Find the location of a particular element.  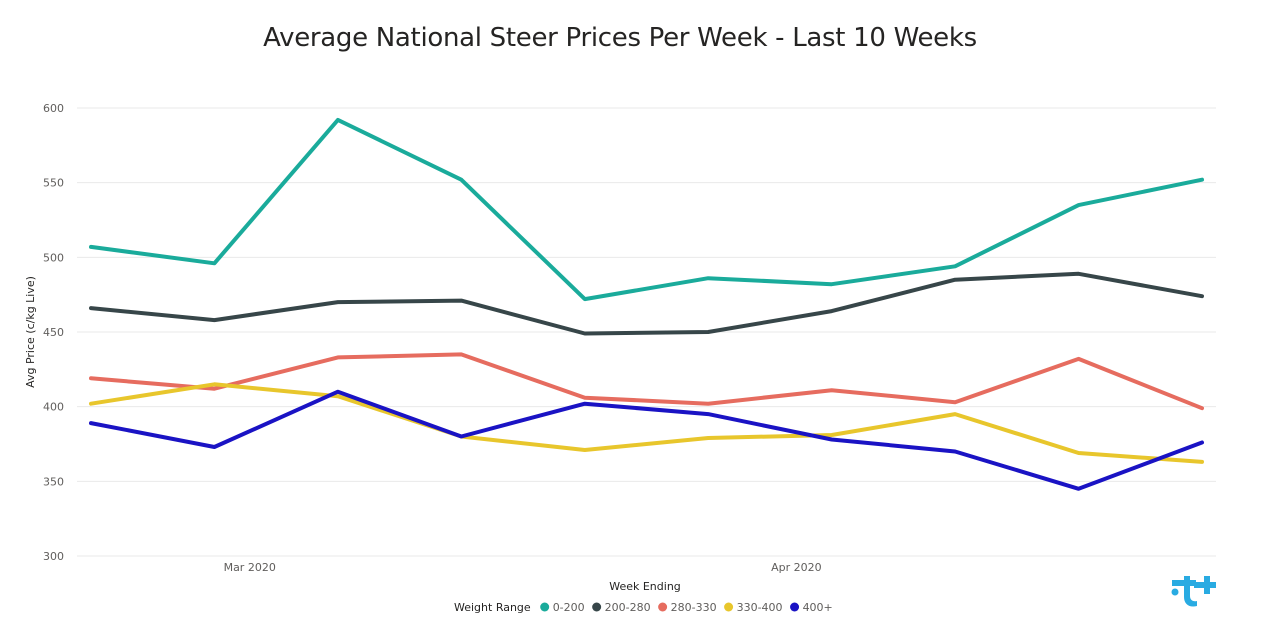

x-tick-label: Apr 2020 is located at coordinates (796, 567).